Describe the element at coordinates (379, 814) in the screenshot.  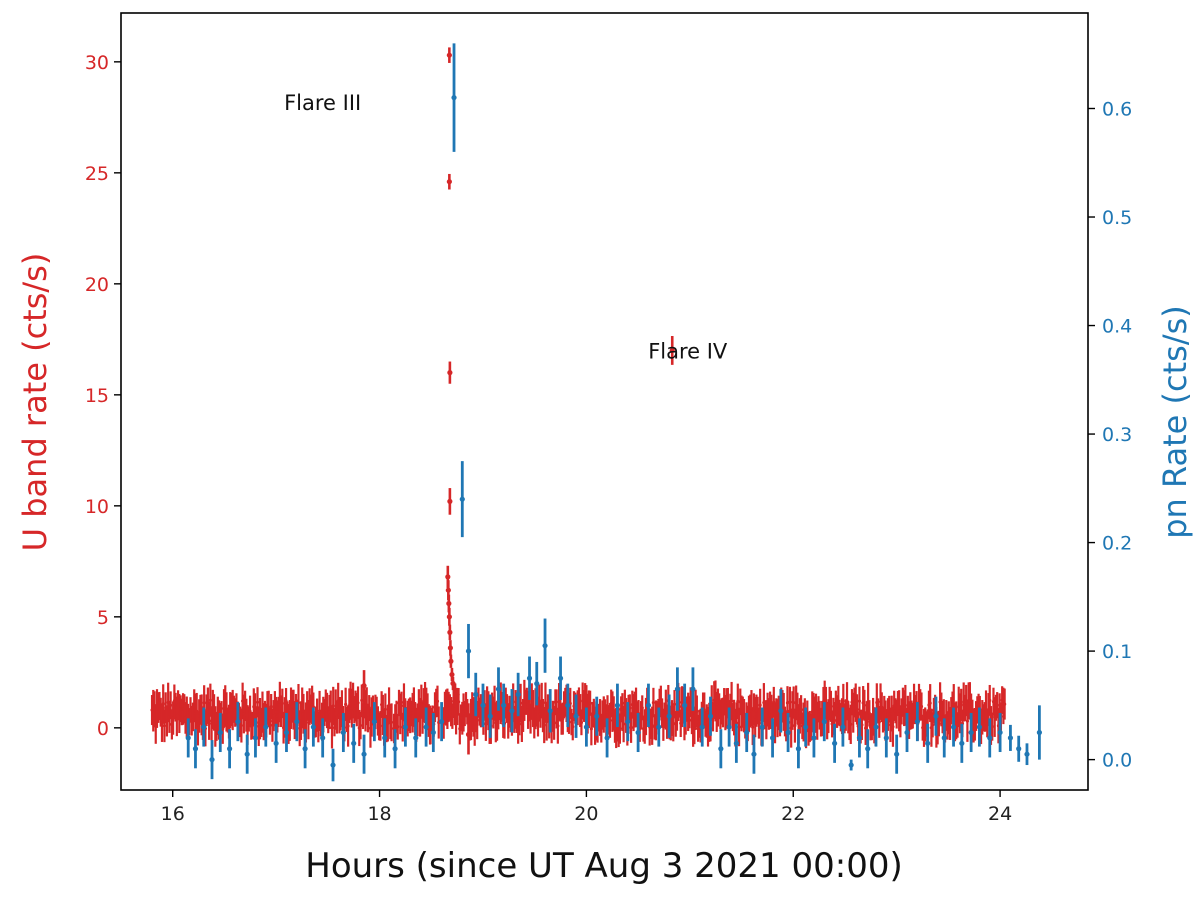
I see `x-tick-label: 18` at that location.